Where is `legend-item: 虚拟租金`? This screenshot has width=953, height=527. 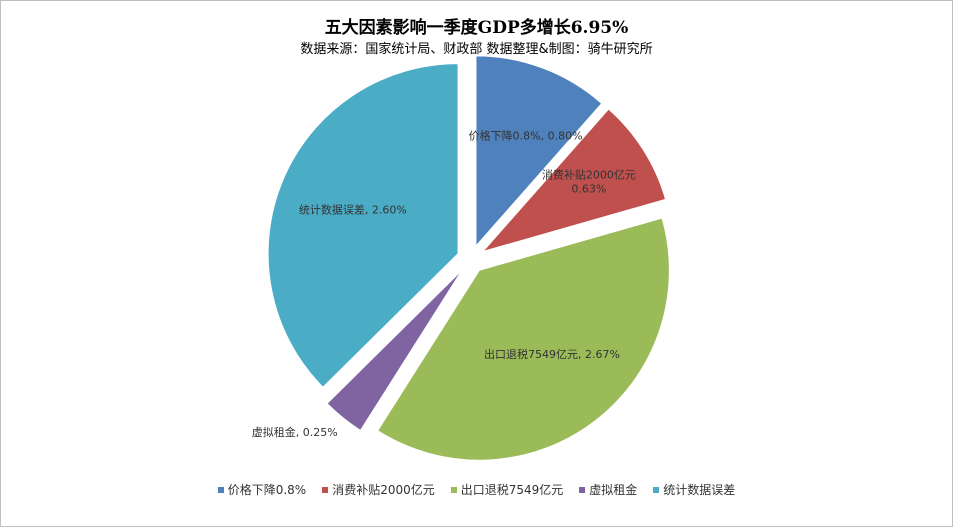
legend-item: 虚拟租金 is located at coordinates (608, 489).